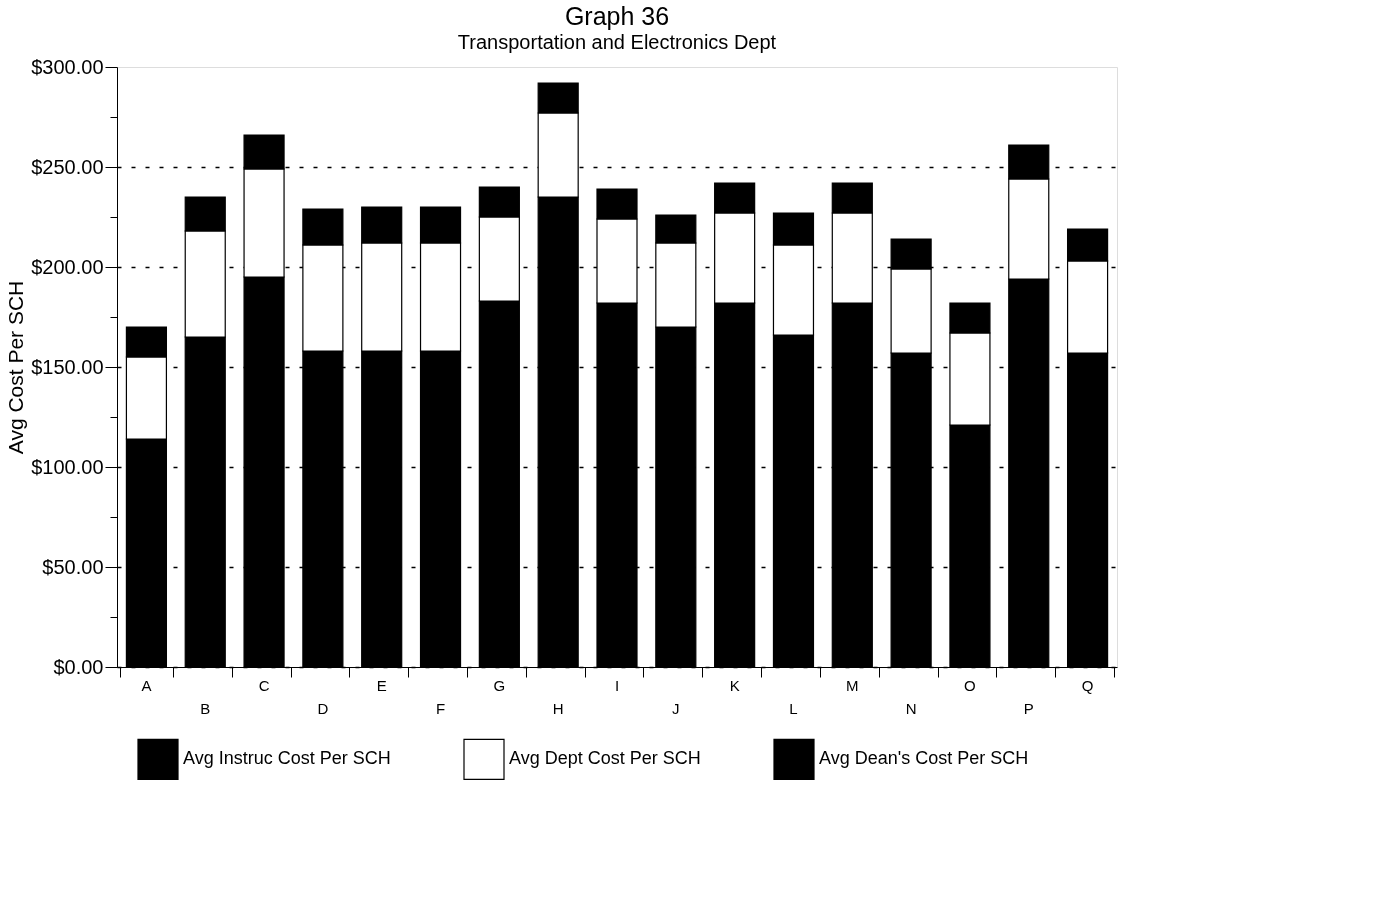 The image size is (1388, 924). I want to click on legend-label: Avg Instruc Cost Per SCH, so click(287, 758).